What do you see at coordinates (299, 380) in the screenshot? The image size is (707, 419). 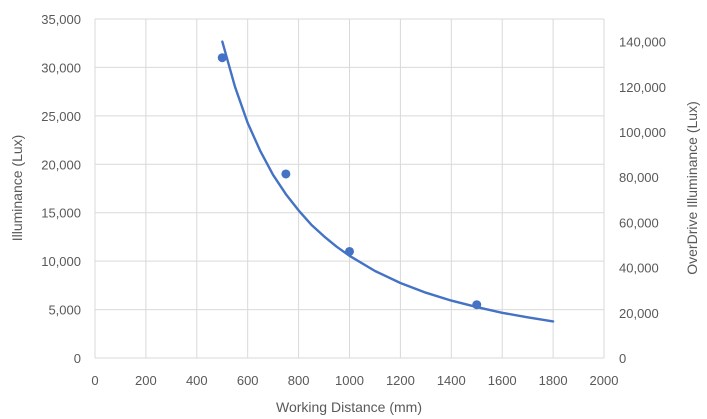 I see `x-tick-label: 800` at bounding box center [299, 380].